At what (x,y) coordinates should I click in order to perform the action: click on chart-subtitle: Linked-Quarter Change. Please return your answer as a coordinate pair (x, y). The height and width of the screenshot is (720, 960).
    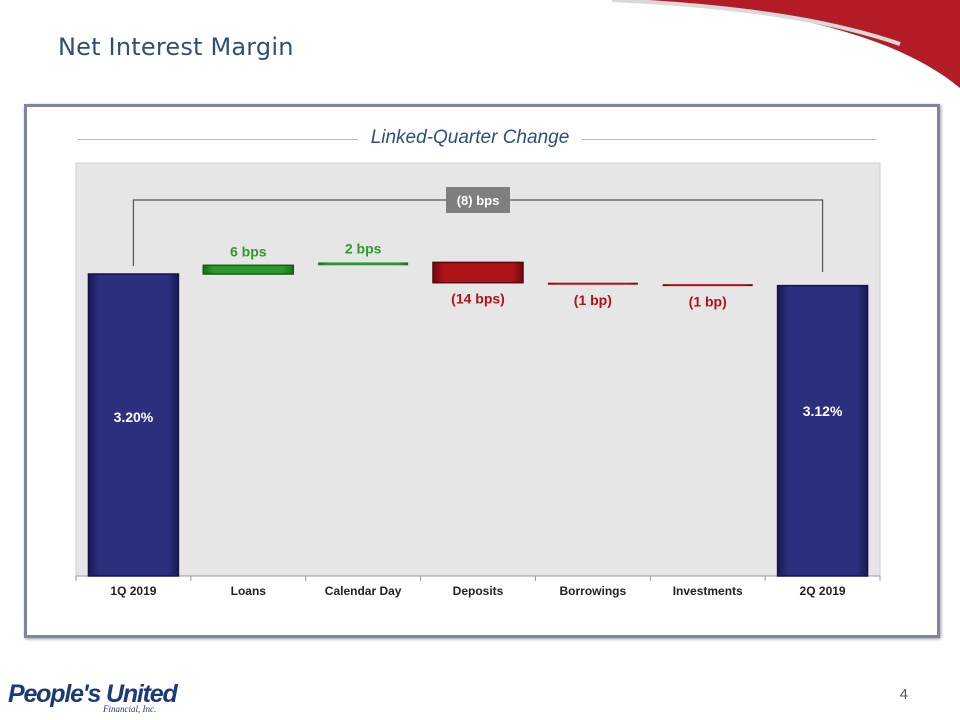
    Looking at the image, I should click on (470, 137).